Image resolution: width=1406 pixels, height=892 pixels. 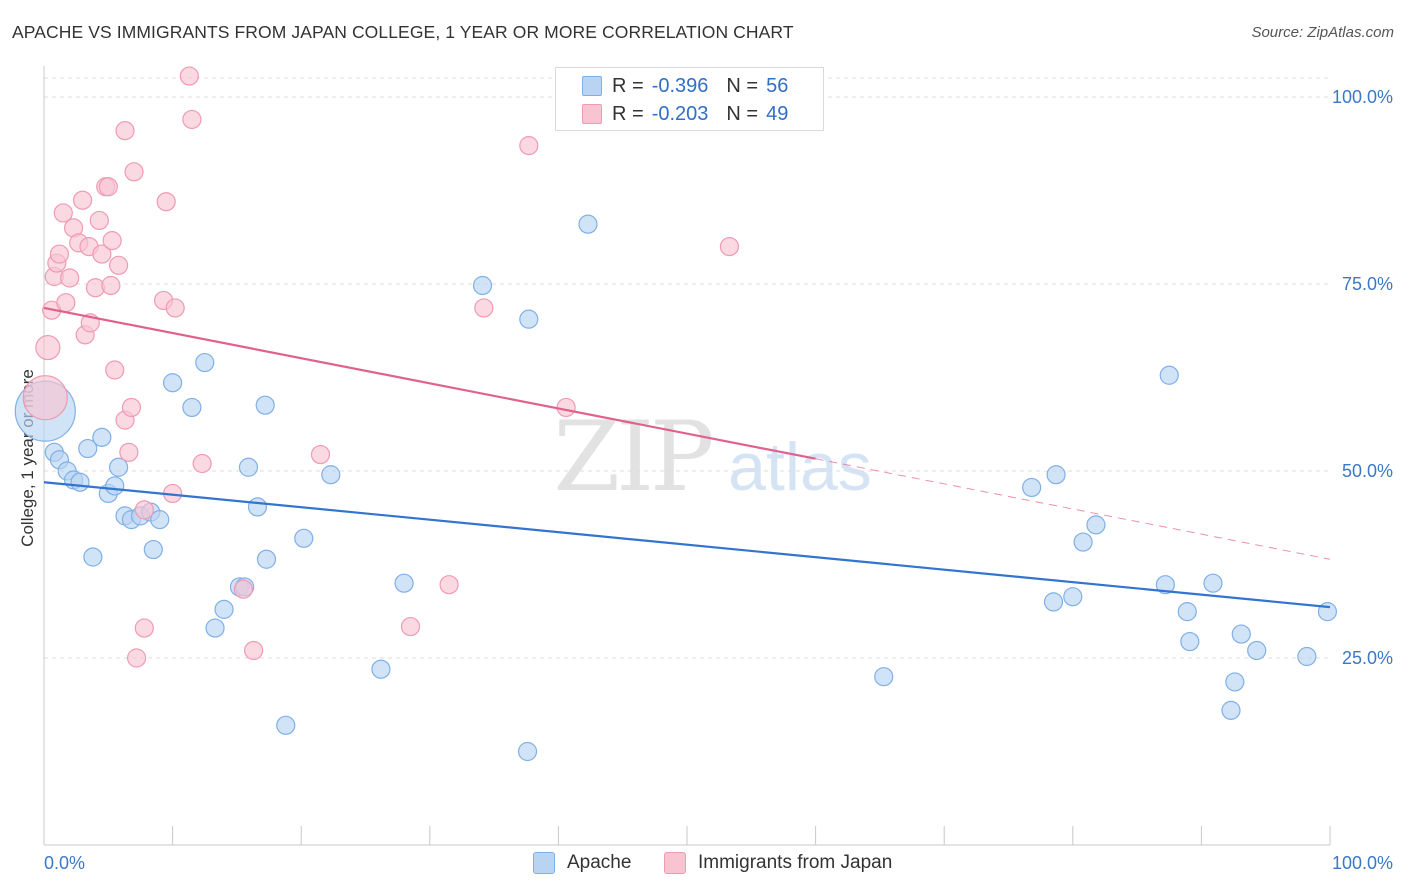 What do you see at coordinates (64, 863) in the screenshot?
I see `x-tick-label-min: 0.0%` at bounding box center [64, 863].